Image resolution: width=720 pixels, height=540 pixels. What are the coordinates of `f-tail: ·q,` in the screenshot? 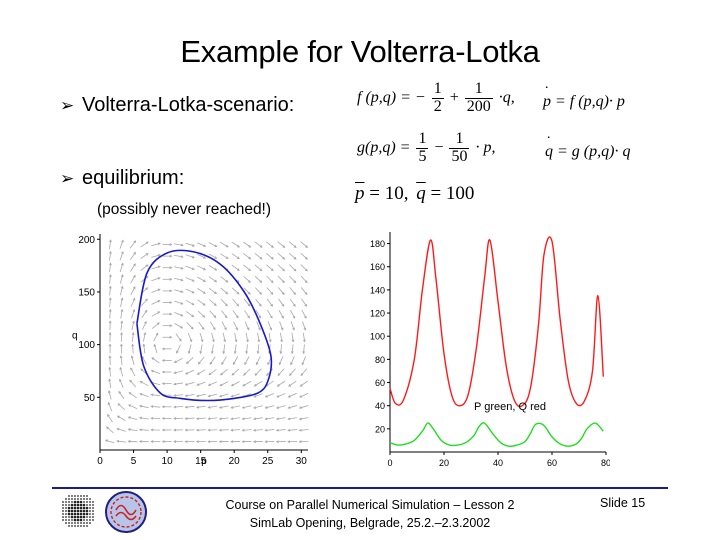 It's located at (506, 97).